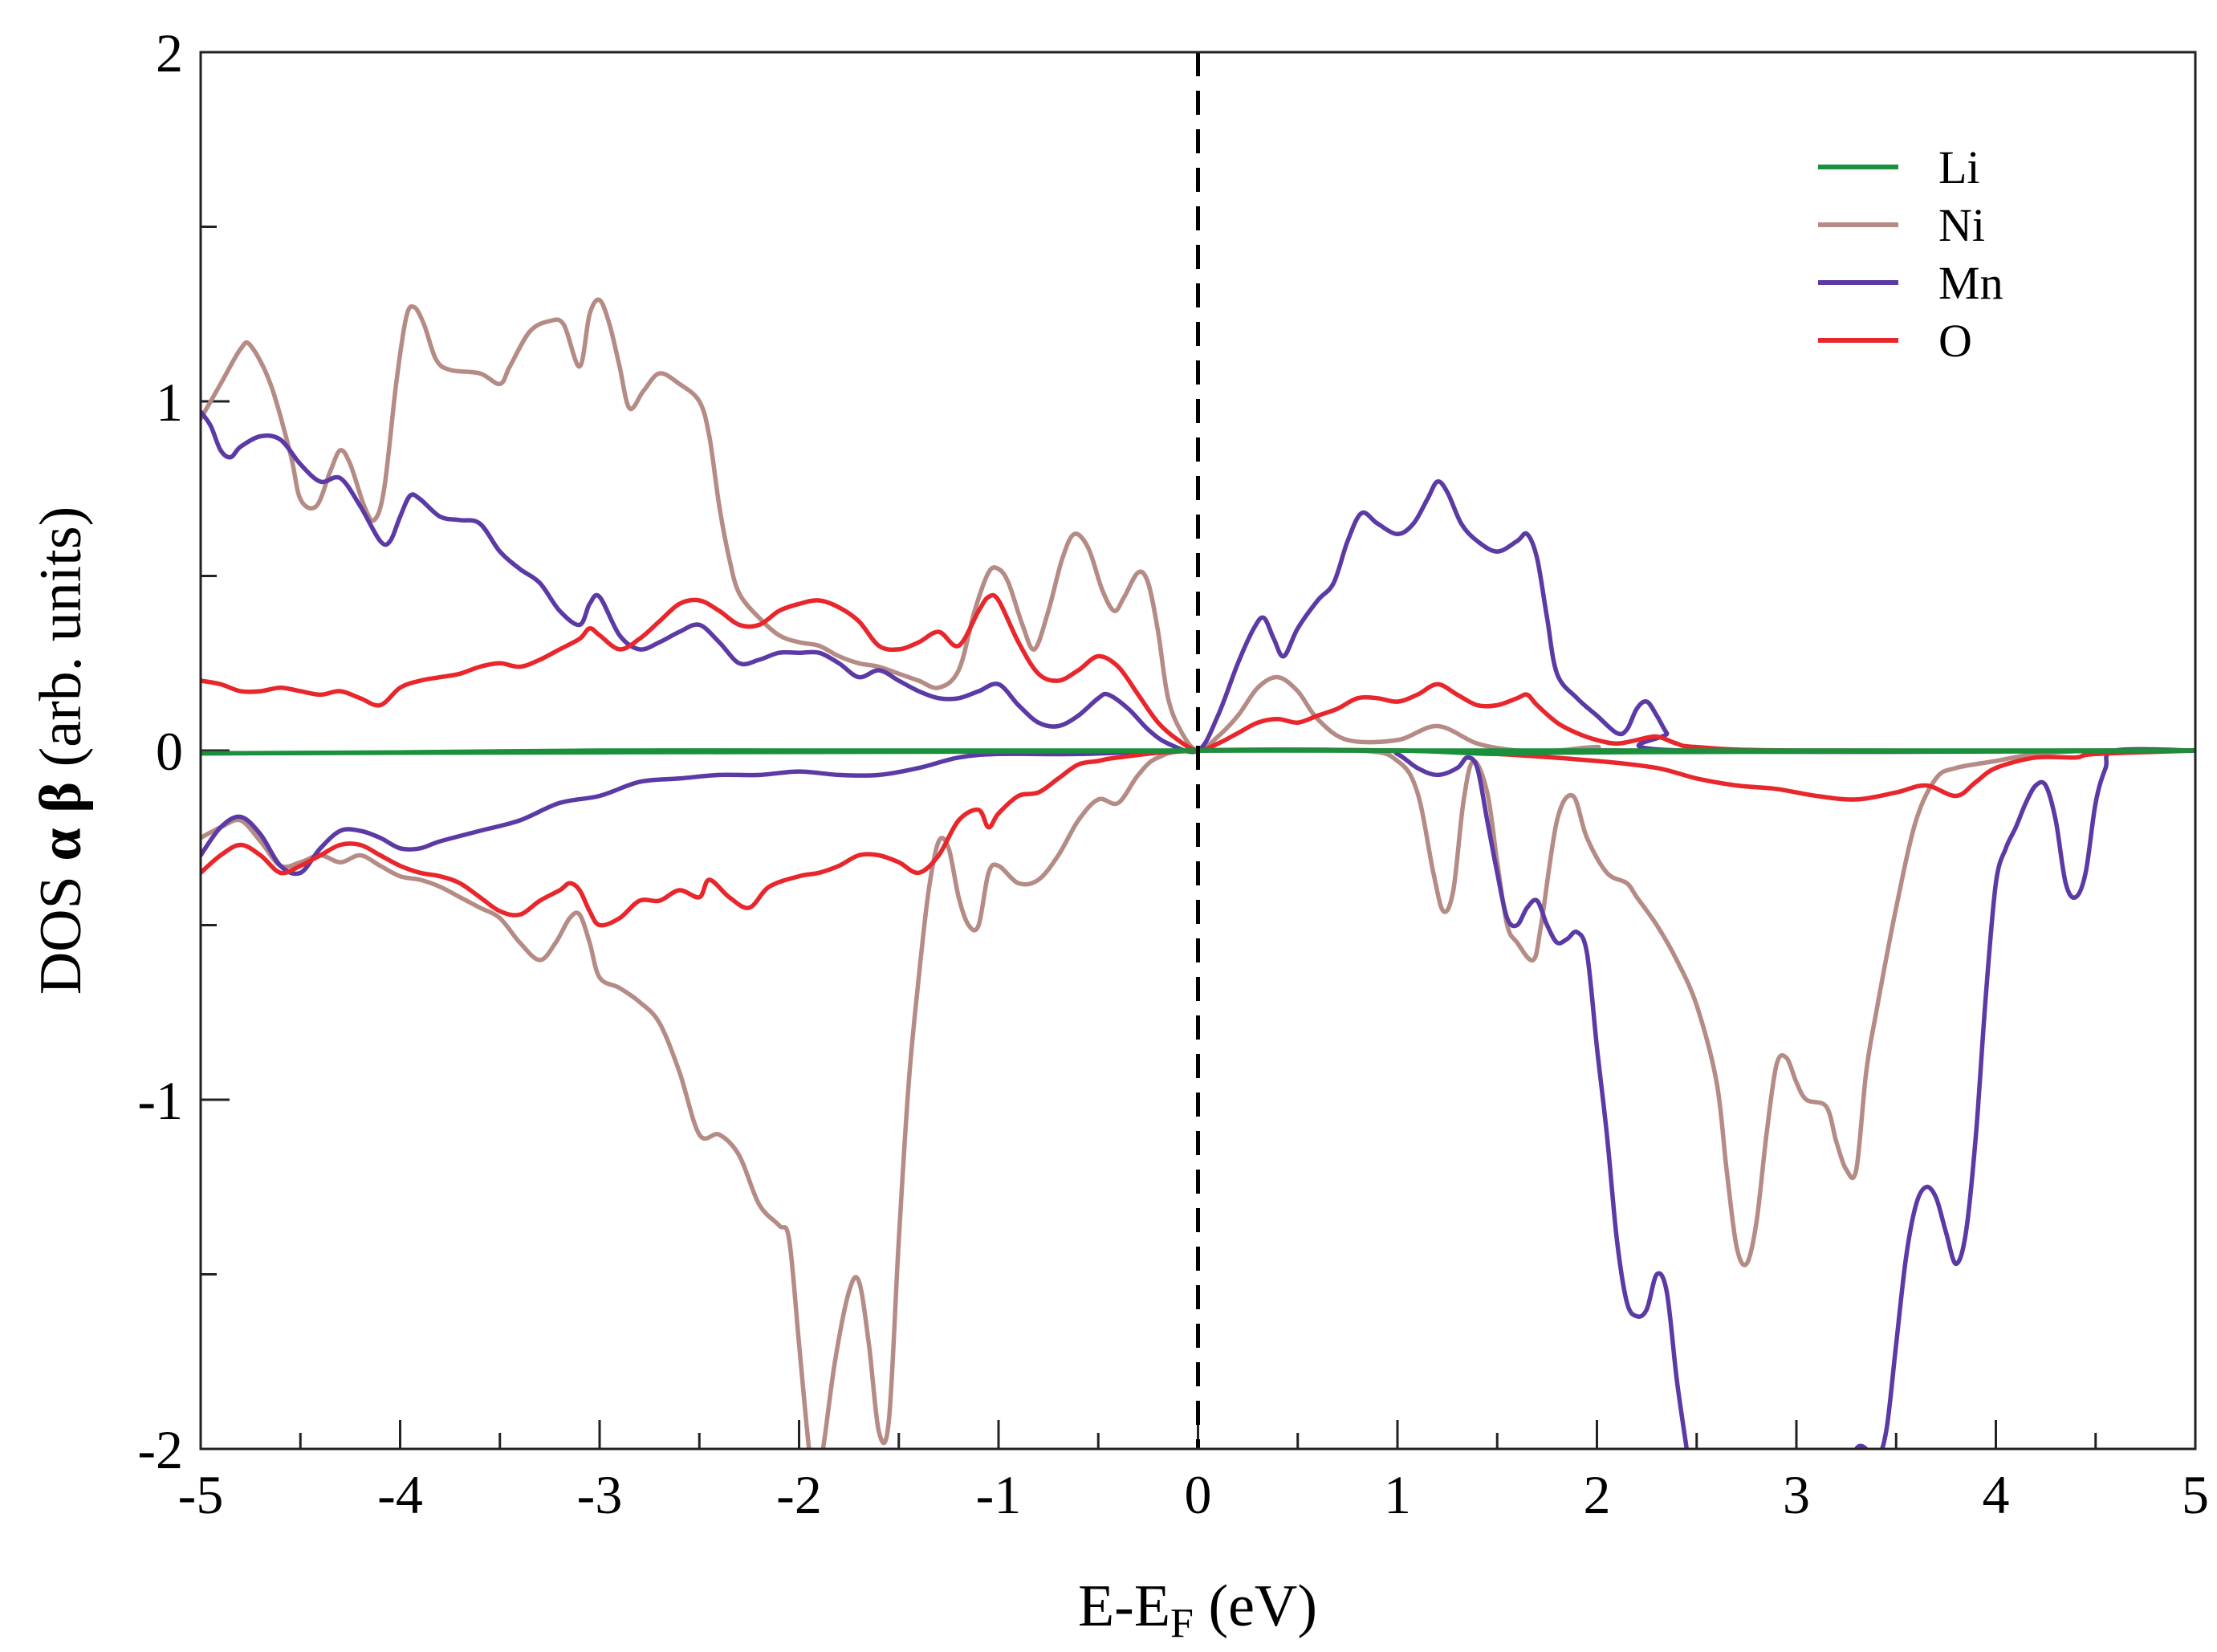  I want to click on legend-label-li: Li, so click(1959, 167).